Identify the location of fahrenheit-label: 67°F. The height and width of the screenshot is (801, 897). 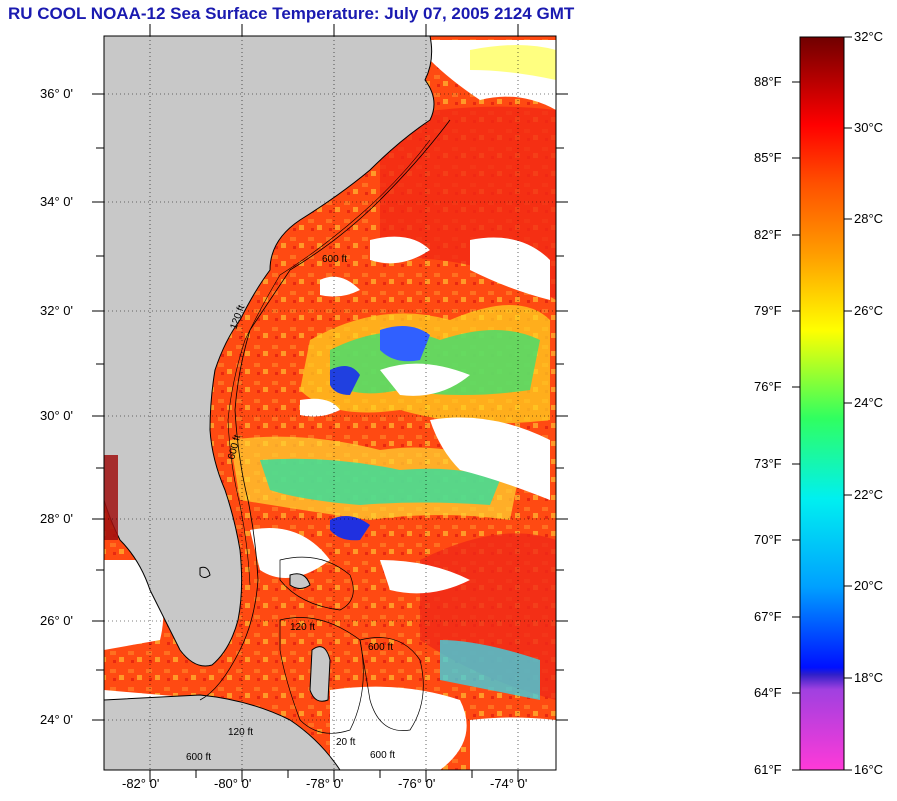
(768, 616).